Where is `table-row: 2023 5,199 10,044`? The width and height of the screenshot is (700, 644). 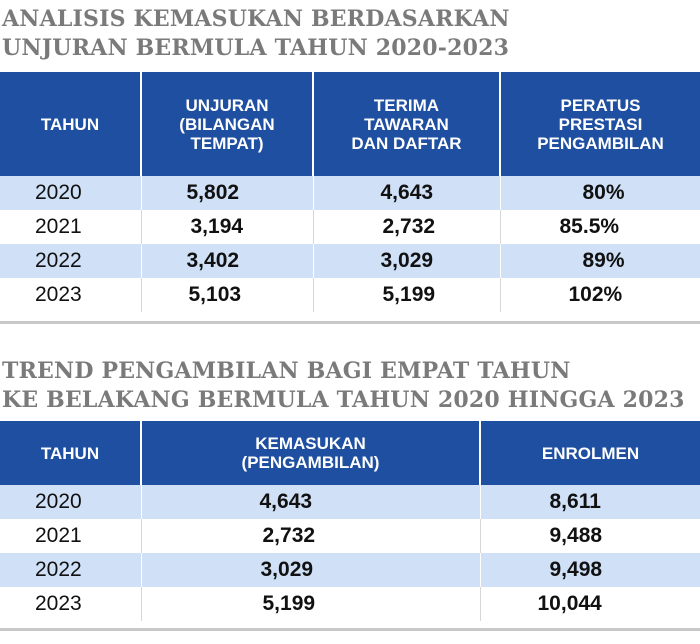 table-row: 2023 5,199 10,044 is located at coordinates (350, 604).